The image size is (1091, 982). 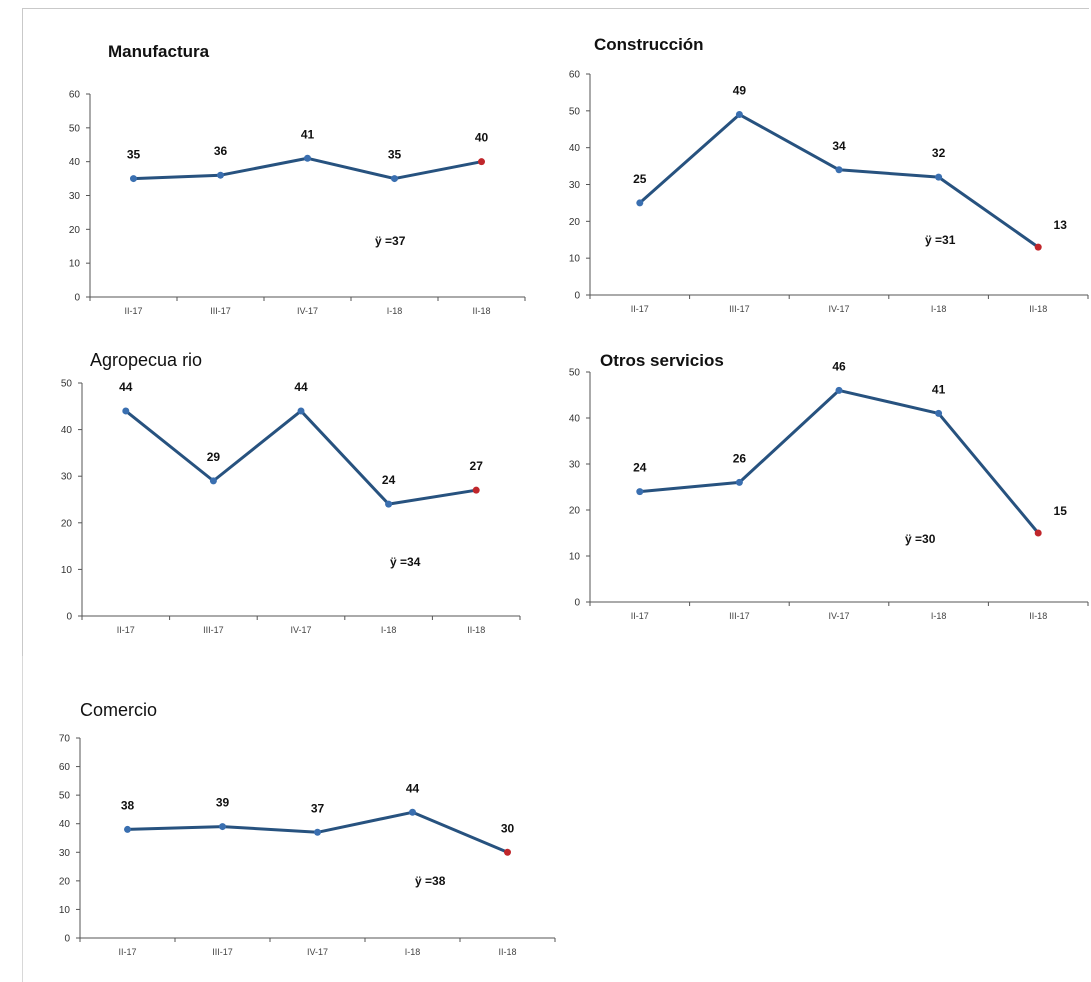 What do you see at coordinates (939, 153) in the screenshot?
I see `data-label: 32` at bounding box center [939, 153].